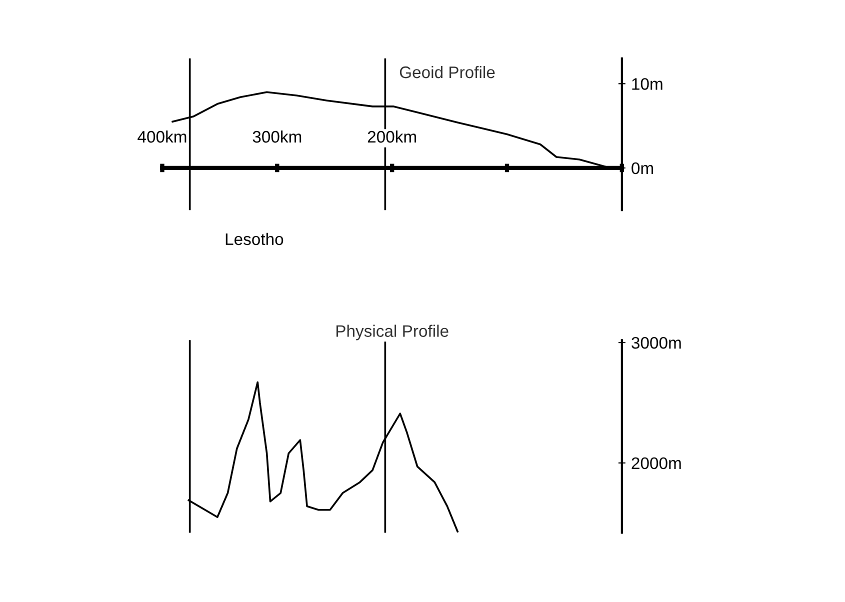  What do you see at coordinates (656, 342) in the screenshot?
I see `y-tick-label: 3000m` at bounding box center [656, 342].